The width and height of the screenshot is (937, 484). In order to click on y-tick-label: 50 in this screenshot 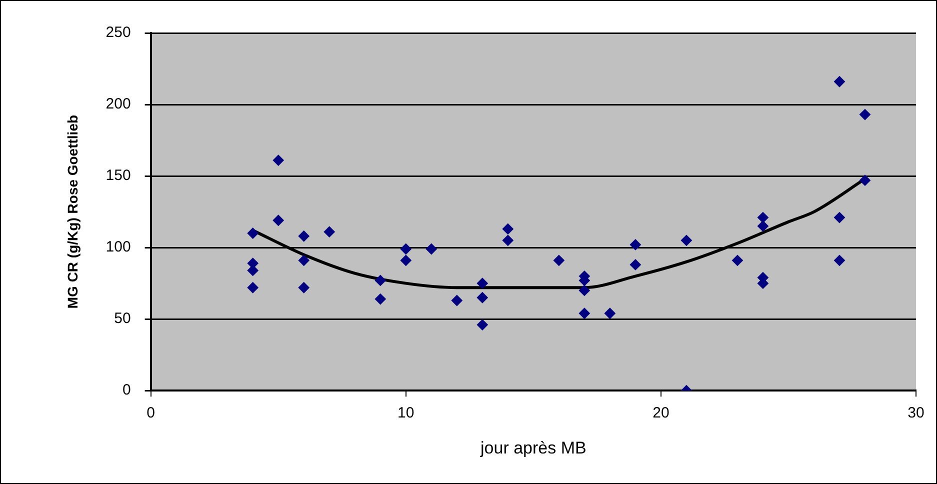, I will do `click(122, 319)`.